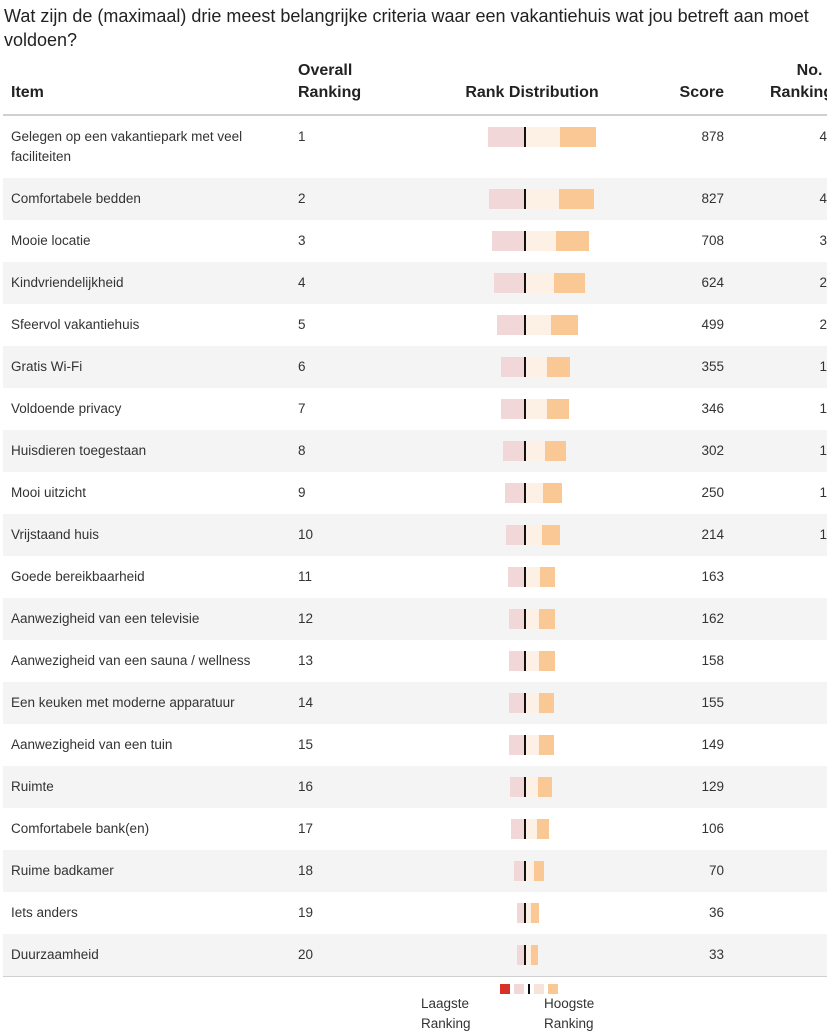  I want to click on row-overall-ranking: 4, so click(363, 283).